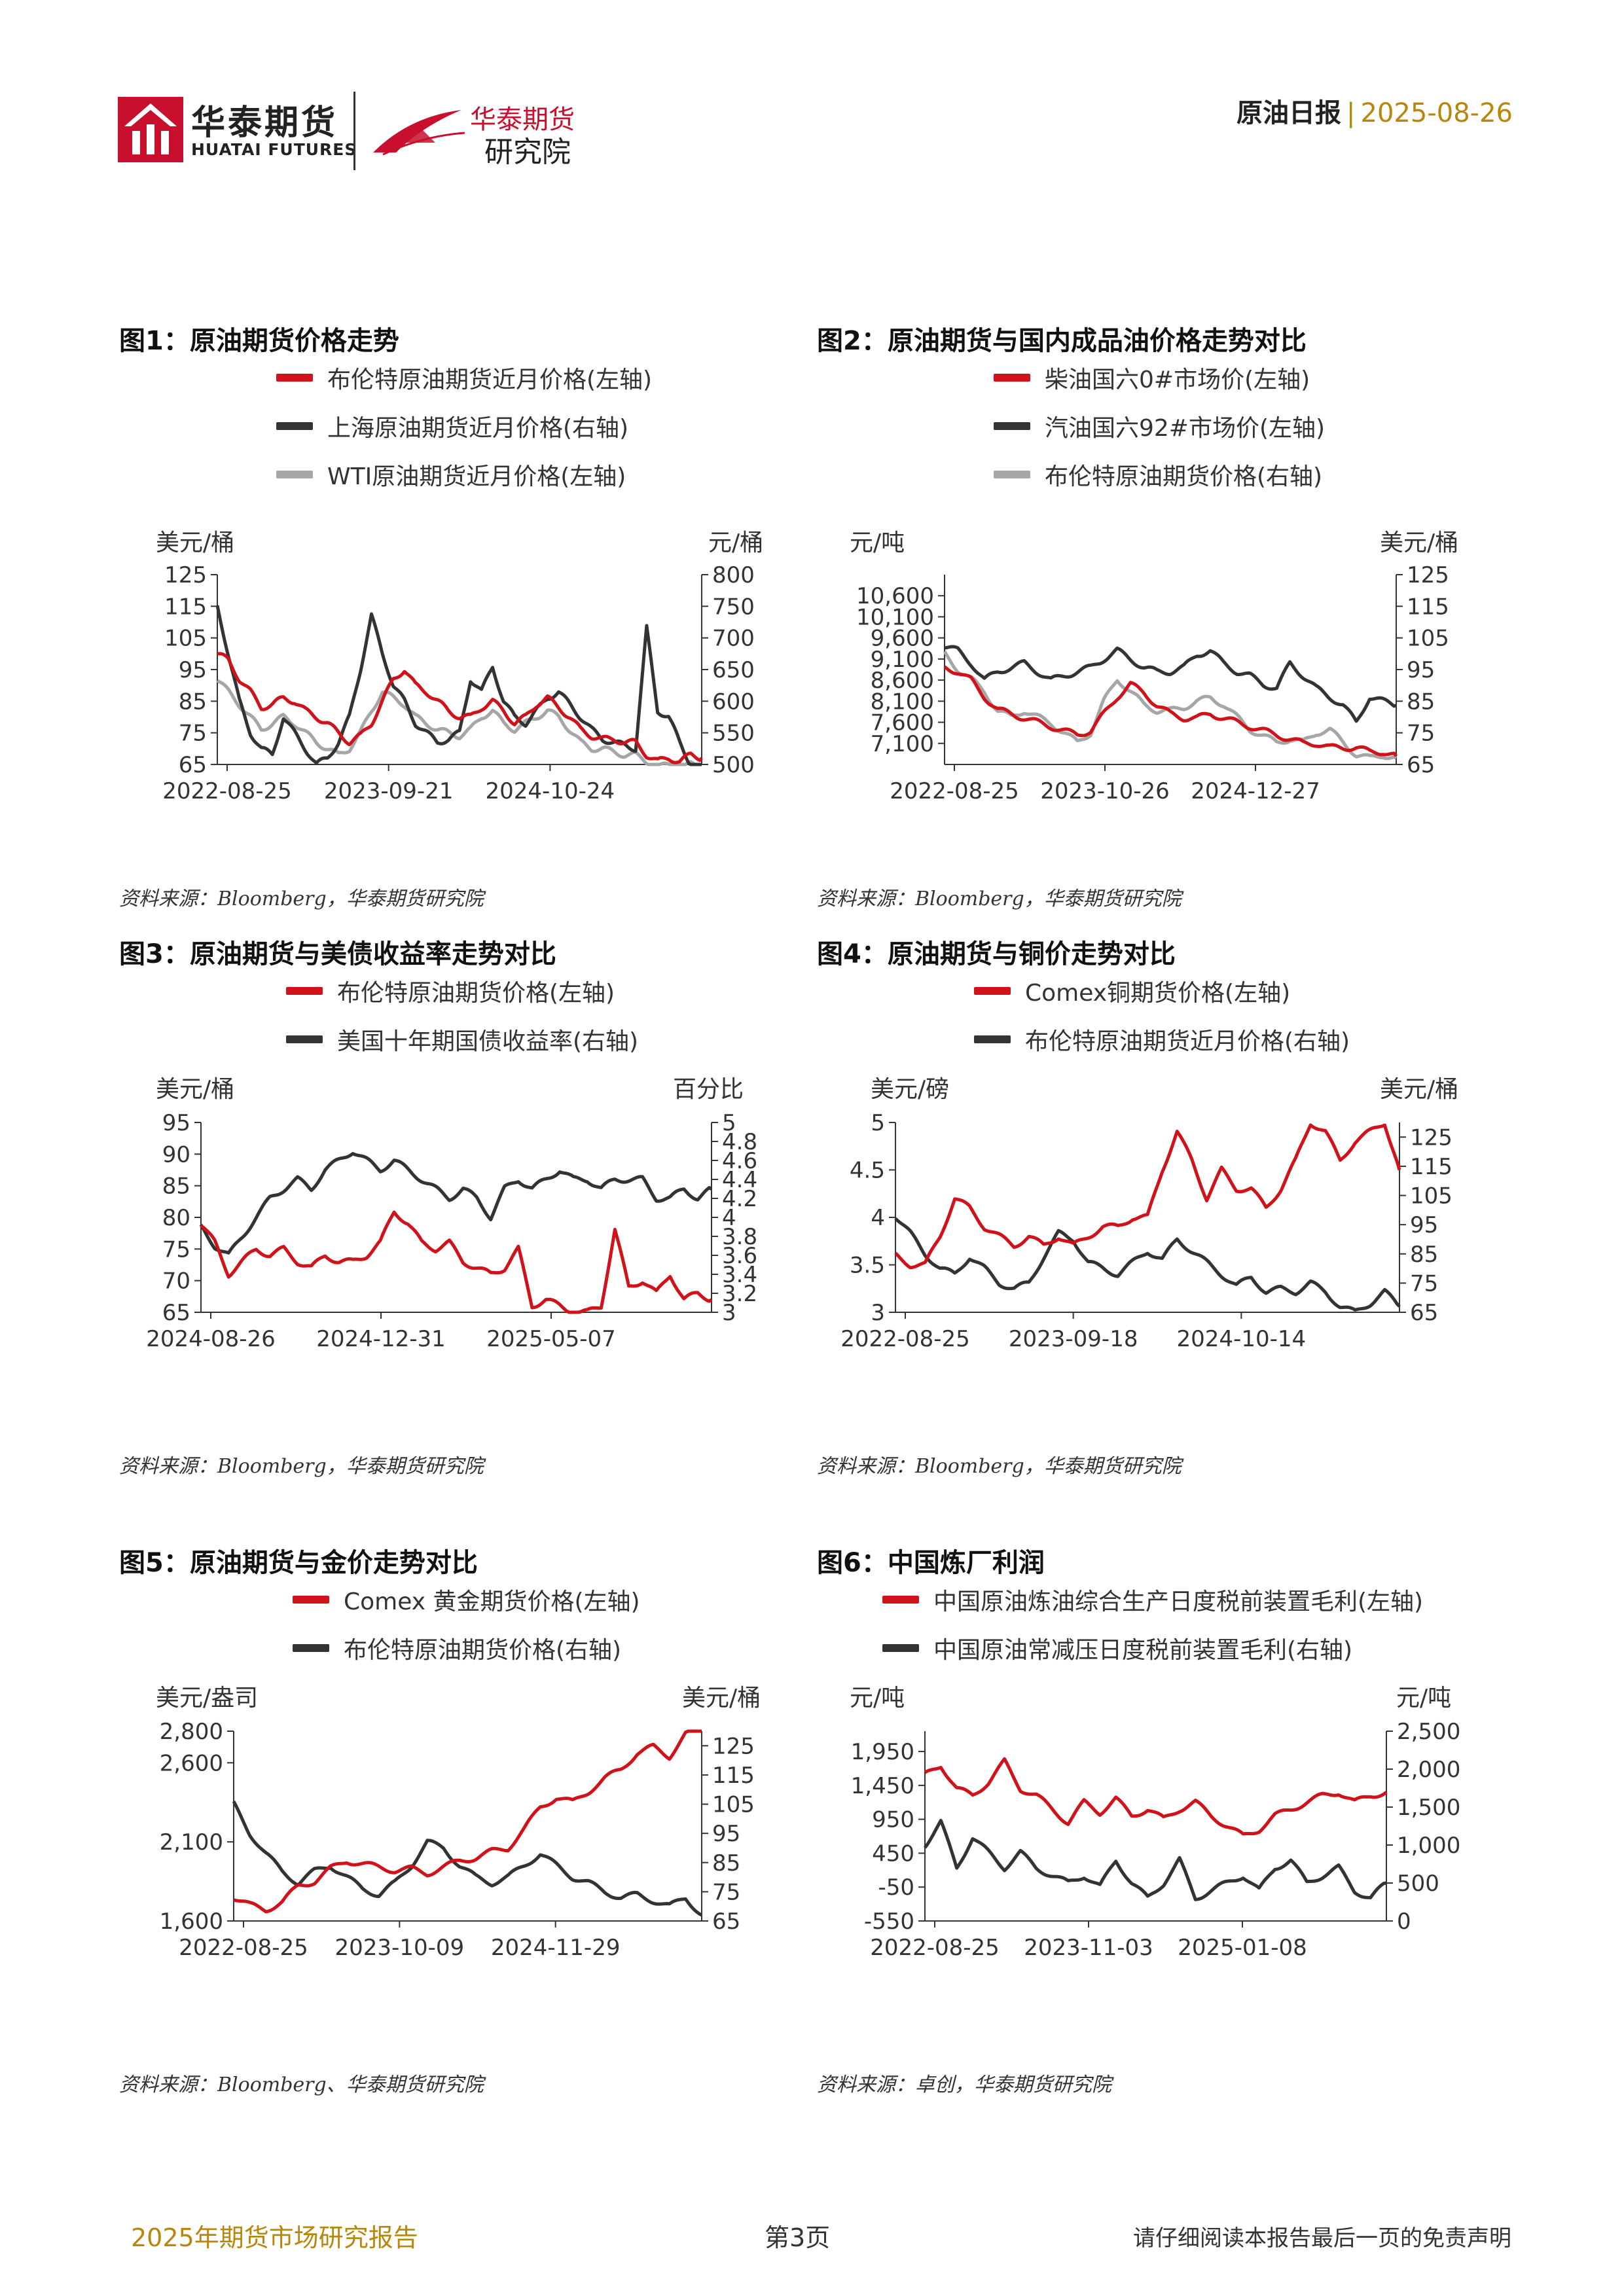  I want to click on right-tick-label: 5, so click(729, 1123).